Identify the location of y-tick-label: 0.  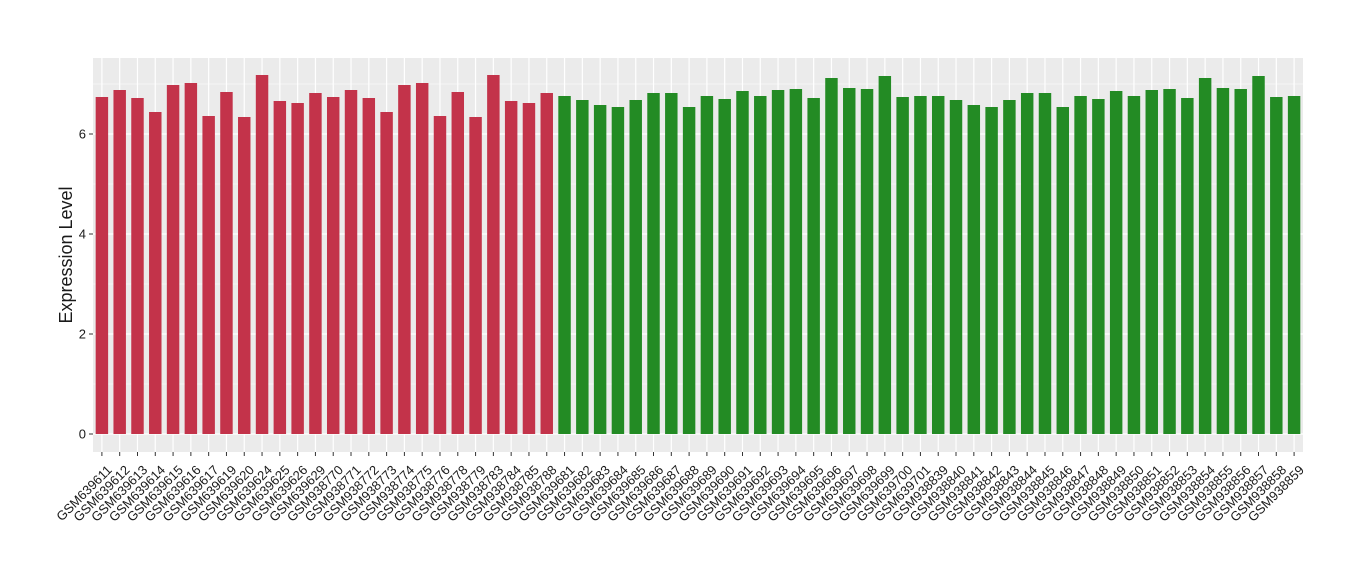
(82, 434).